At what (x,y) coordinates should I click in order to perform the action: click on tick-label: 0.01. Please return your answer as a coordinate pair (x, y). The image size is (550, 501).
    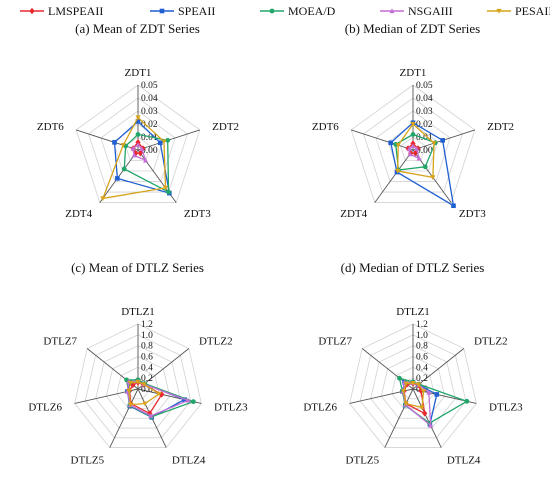
    Looking at the image, I should click on (424, 138).